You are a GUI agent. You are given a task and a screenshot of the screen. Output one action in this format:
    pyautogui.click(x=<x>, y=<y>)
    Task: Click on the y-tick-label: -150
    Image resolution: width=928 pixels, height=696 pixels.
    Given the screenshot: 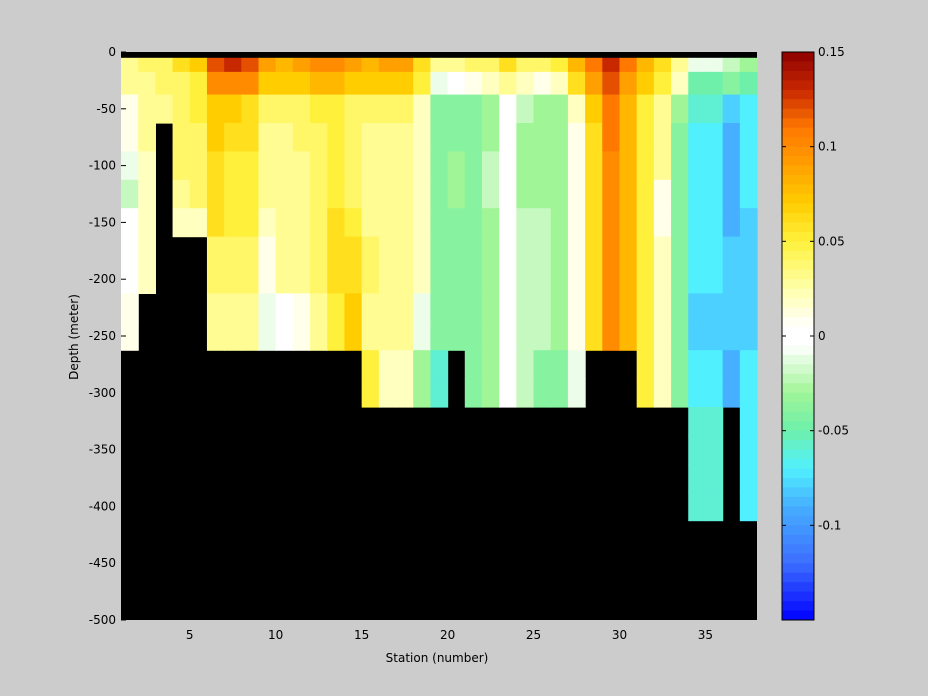 What is the action you would take?
    pyautogui.click(x=102, y=222)
    